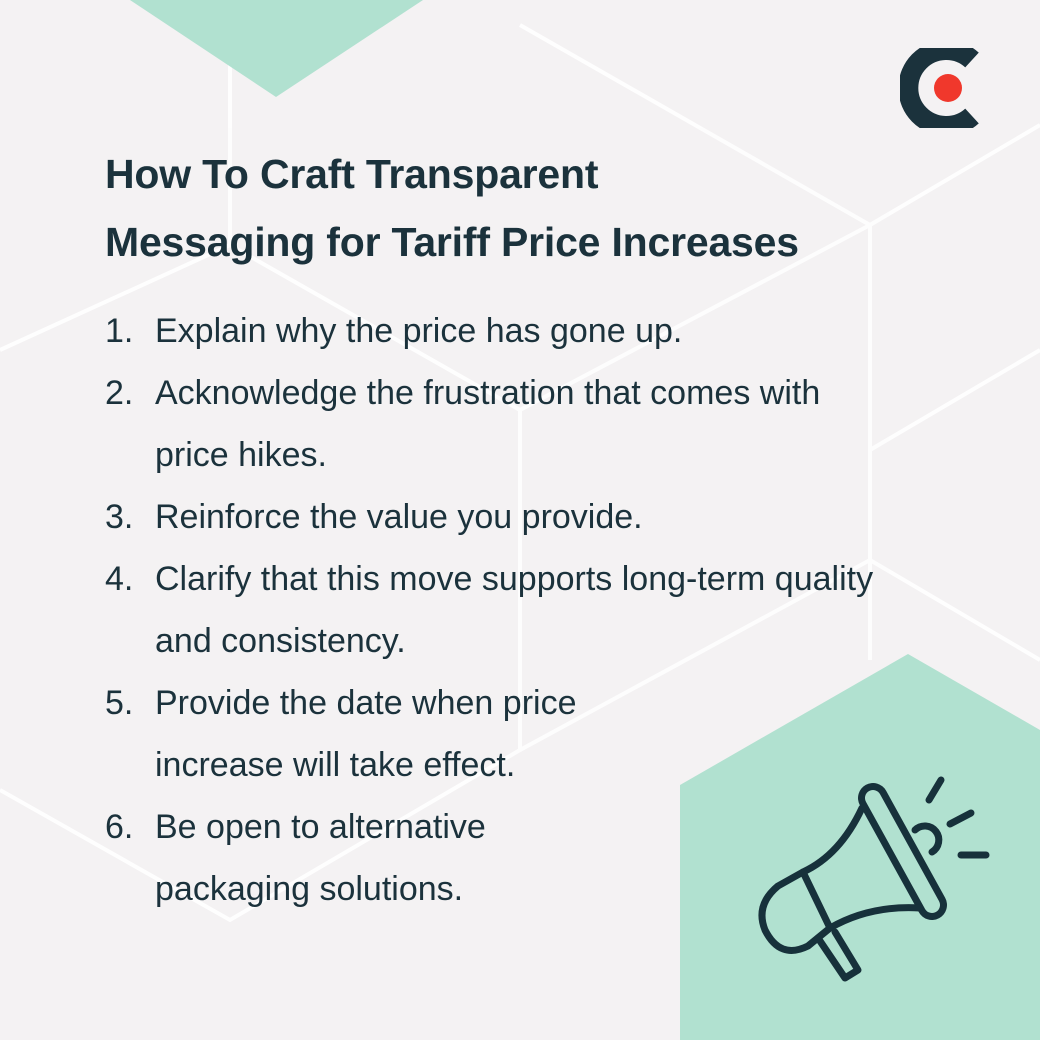 The image size is (1040, 1040). I want to click on item-text: Reinforce the value you provide., so click(399, 517).